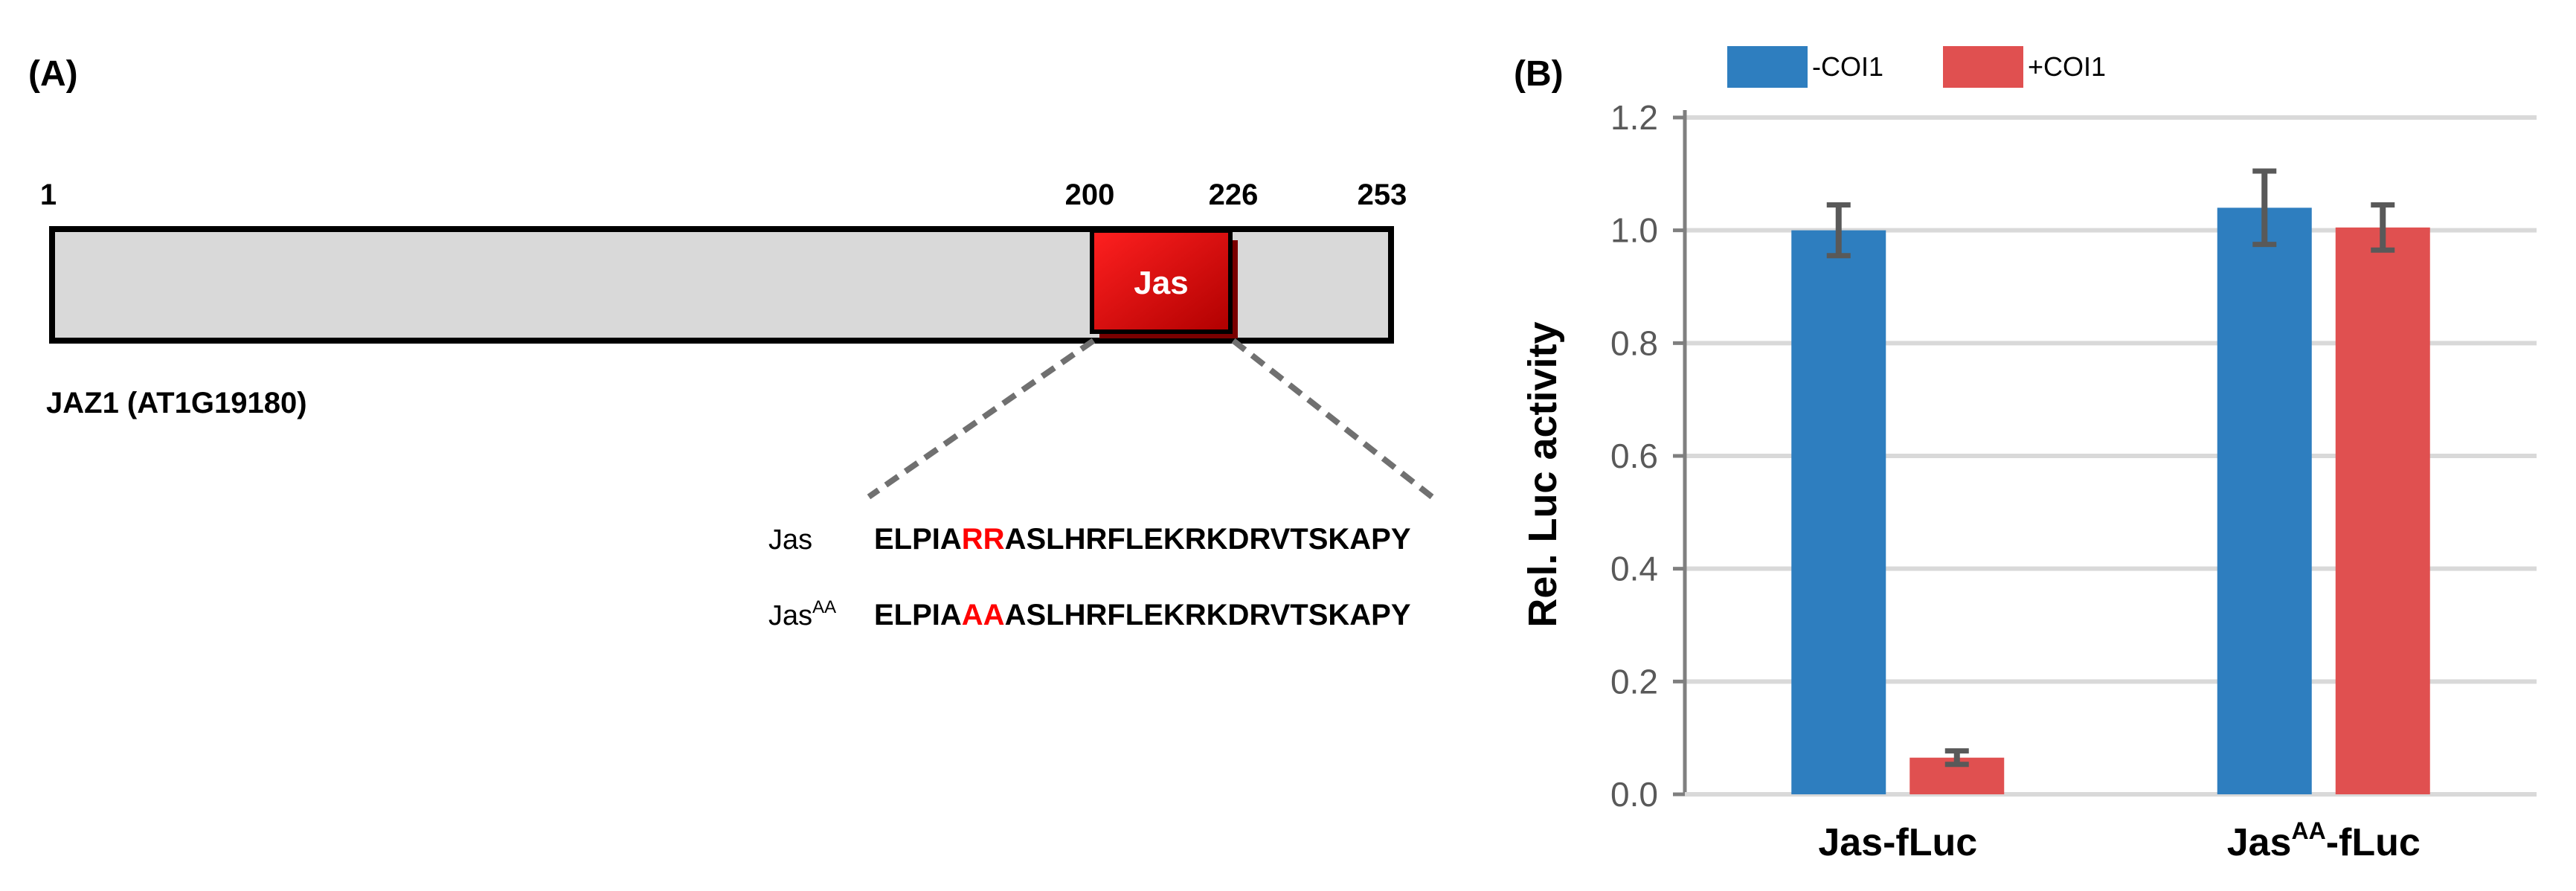 This screenshot has height=891, width=2576. What do you see at coordinates (1634, 343) in the screenshot?
I see `y-tick-label: 0.8` at bounding box center [1634, 343].